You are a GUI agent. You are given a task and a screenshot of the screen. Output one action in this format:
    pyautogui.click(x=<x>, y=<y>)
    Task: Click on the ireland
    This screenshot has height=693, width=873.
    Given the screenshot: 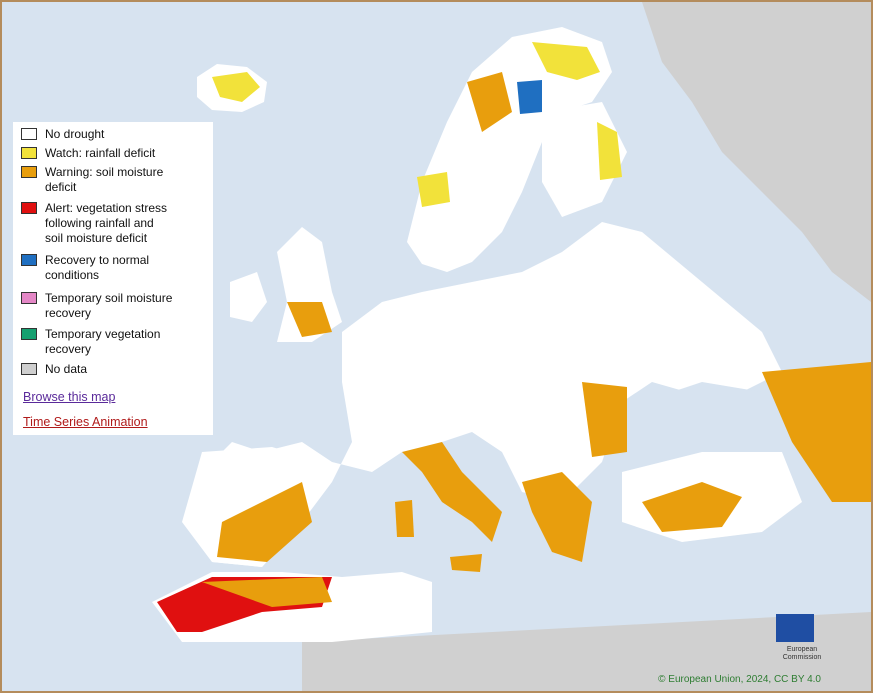 What is the action you would take?
    pyautogui.click(x=248, y=297)
    